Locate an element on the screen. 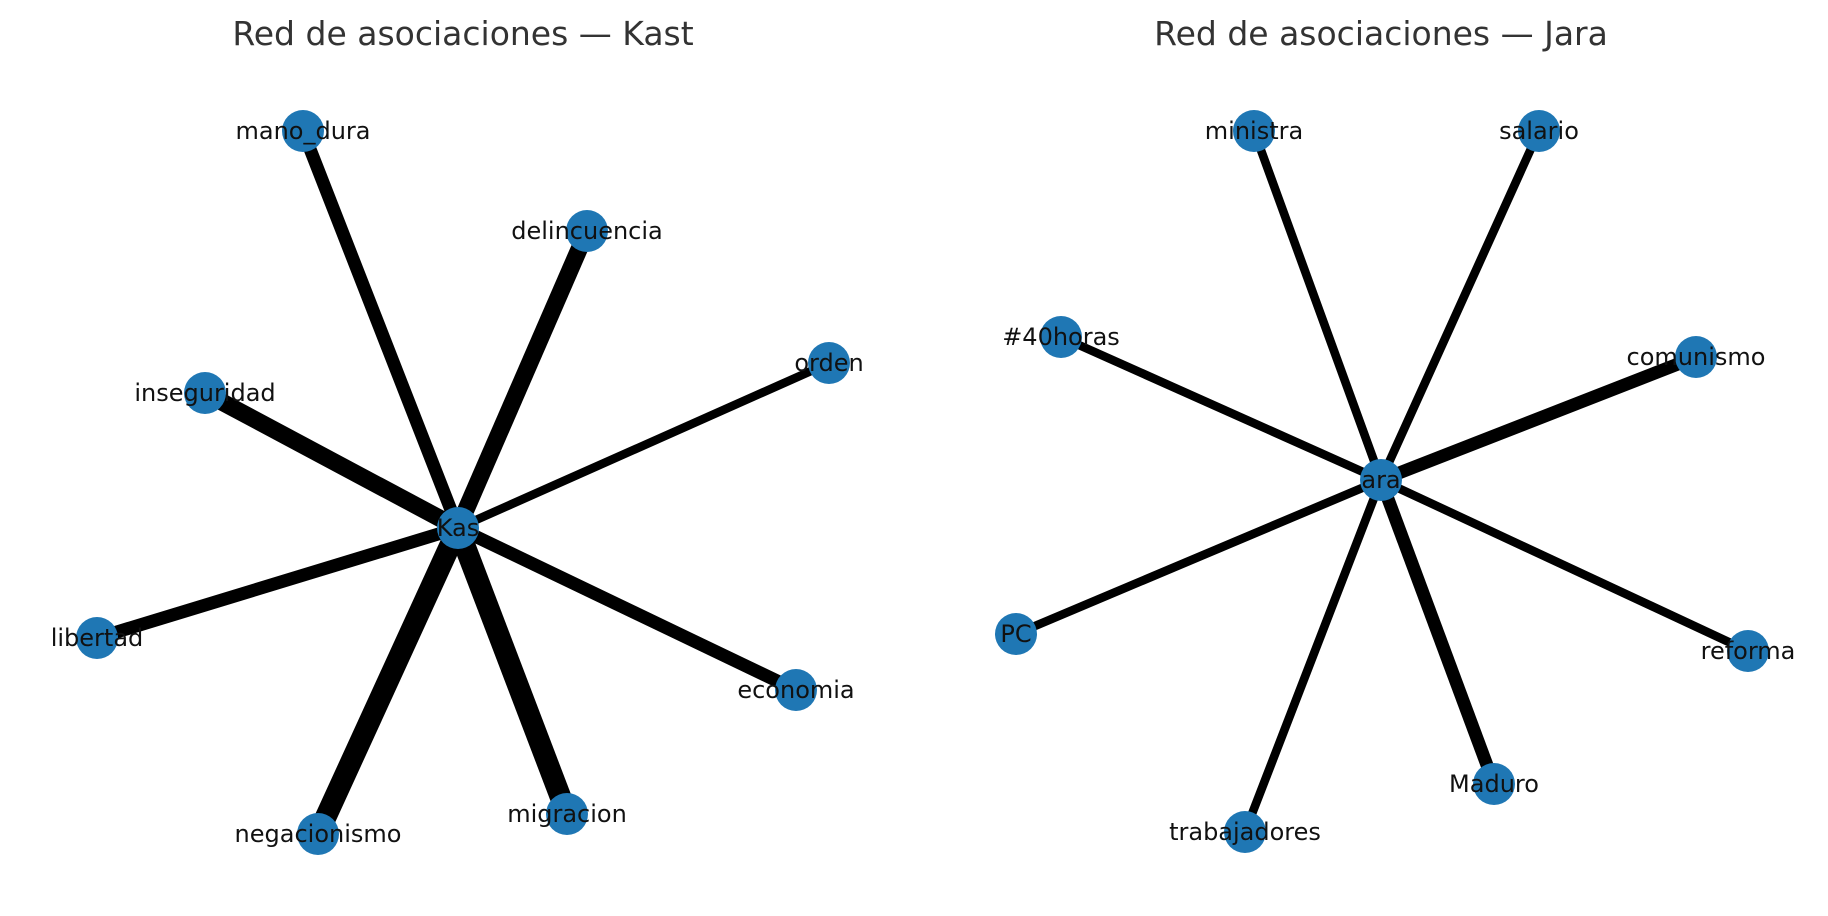  node-label-migracion: migracion is located at coordinates (567, 814).